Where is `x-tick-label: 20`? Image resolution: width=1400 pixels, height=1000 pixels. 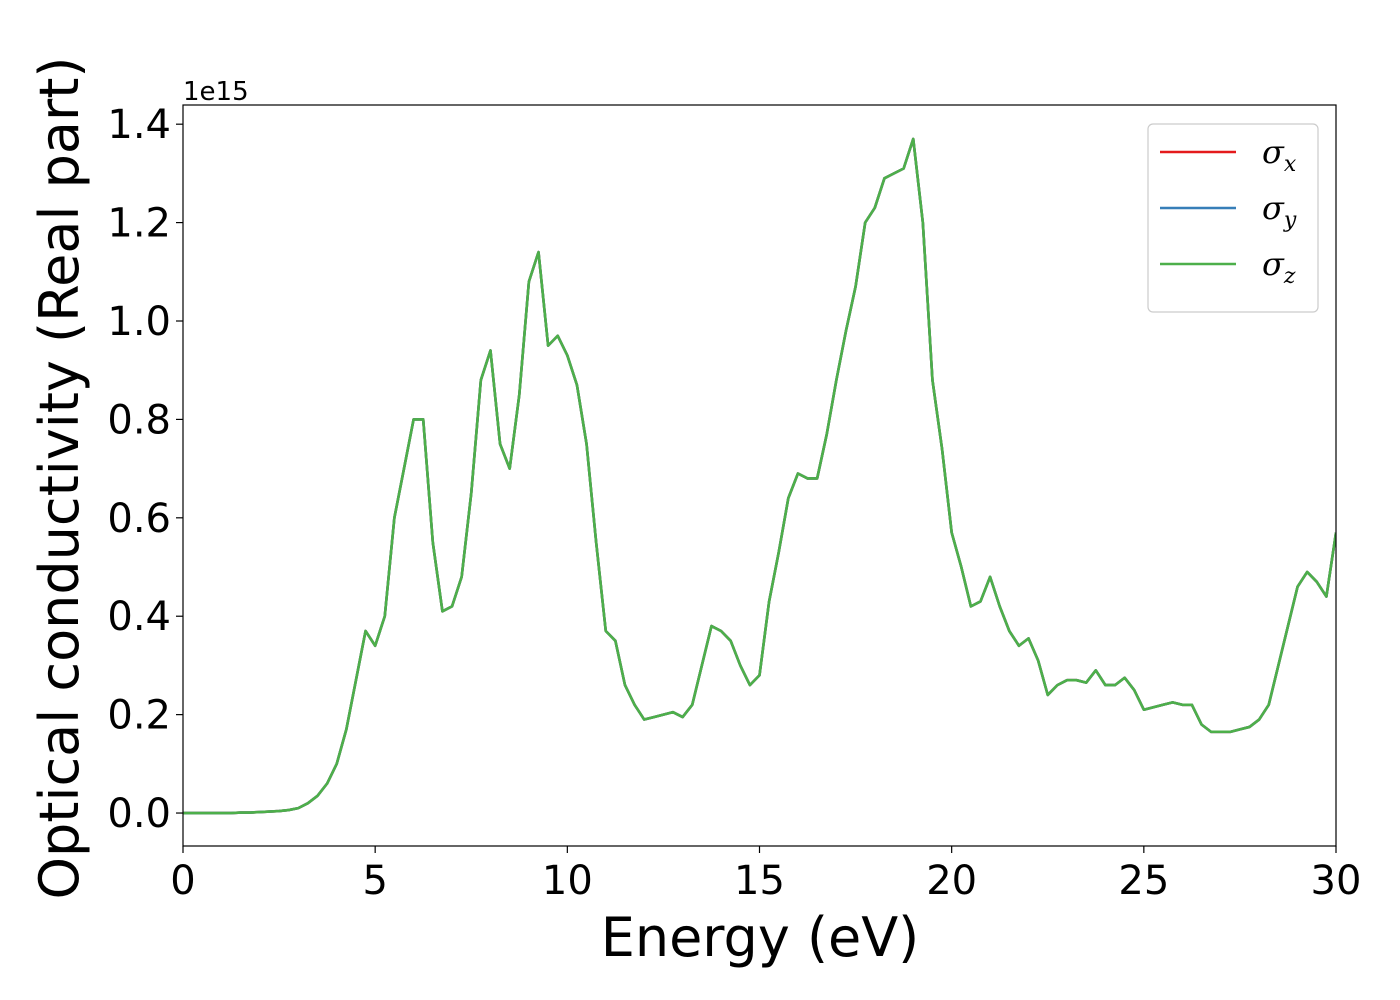
x-tick-label: 20 is located at coordinates (951, 881).